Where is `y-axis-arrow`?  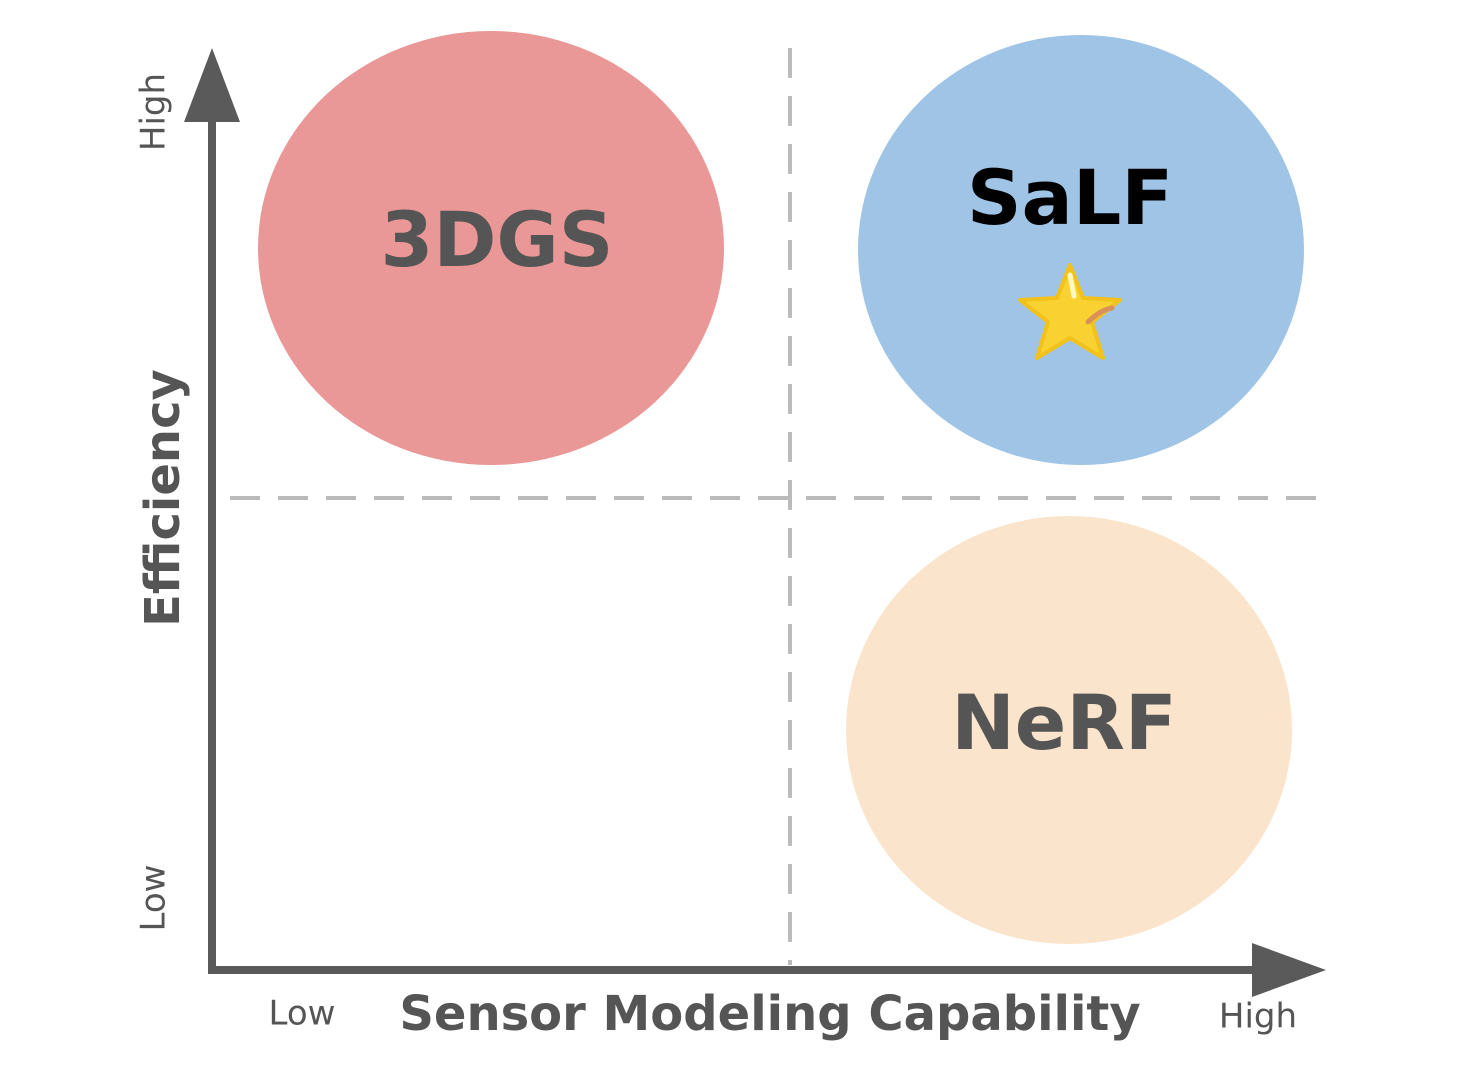
y-axis-arrow is located at coordinates (212, 85).